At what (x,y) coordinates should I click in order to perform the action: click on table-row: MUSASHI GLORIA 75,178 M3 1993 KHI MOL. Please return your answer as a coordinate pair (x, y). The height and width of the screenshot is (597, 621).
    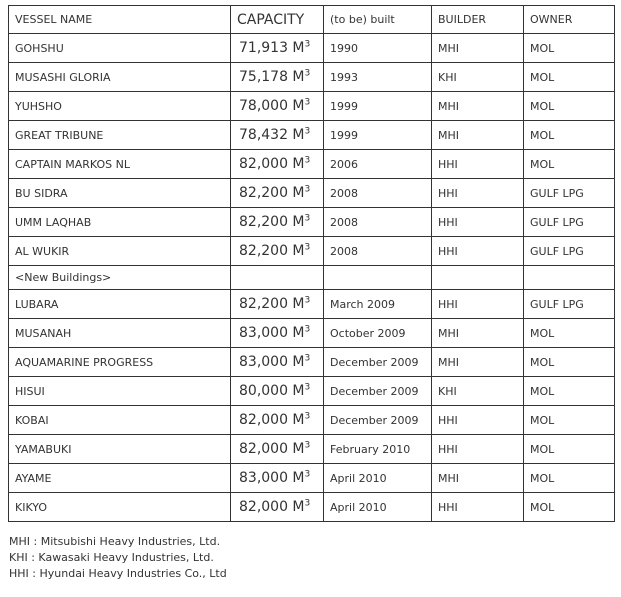
    Looking at the image, I should click on (311, 77).